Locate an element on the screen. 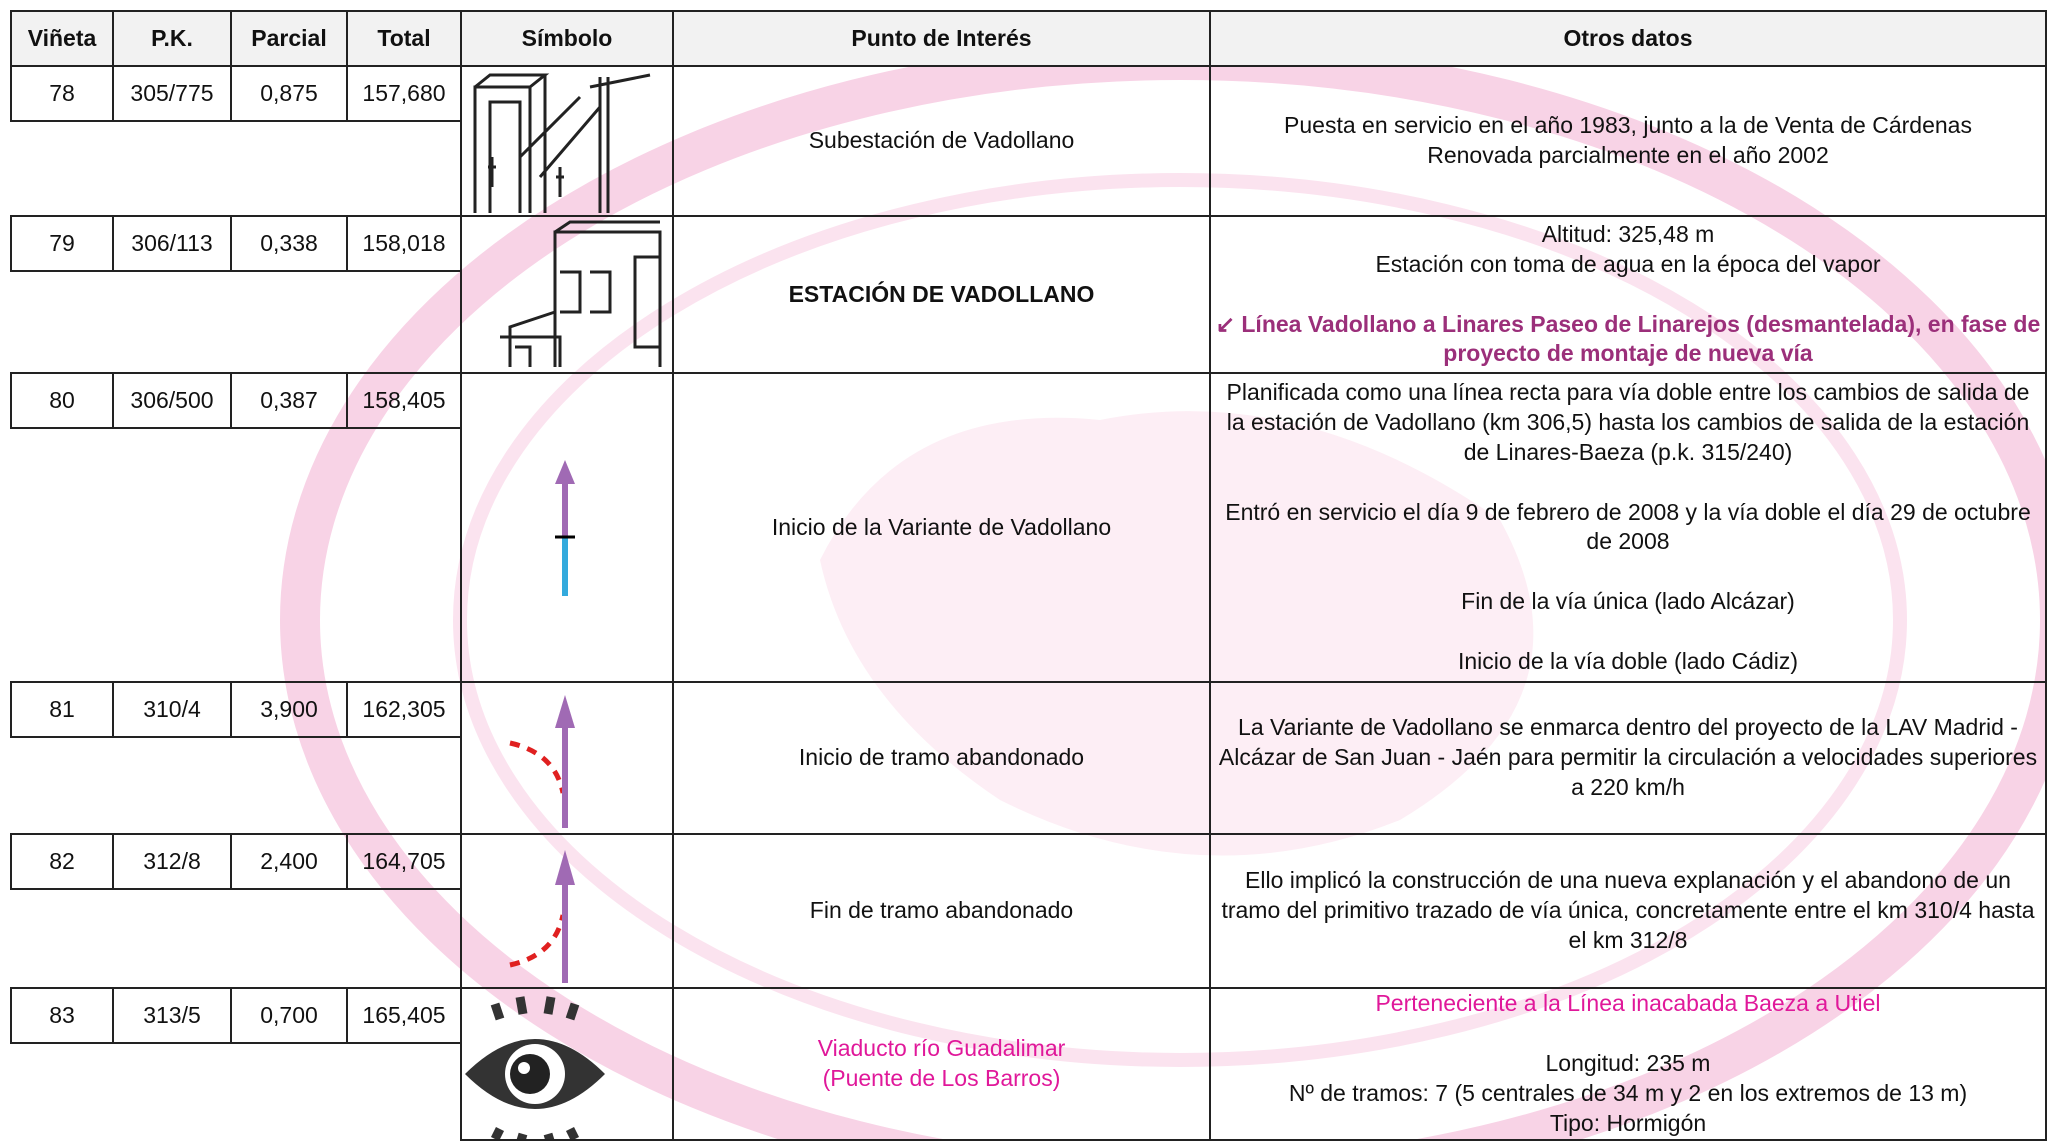  cell: 306/113 is located at coordinates (172, 243).